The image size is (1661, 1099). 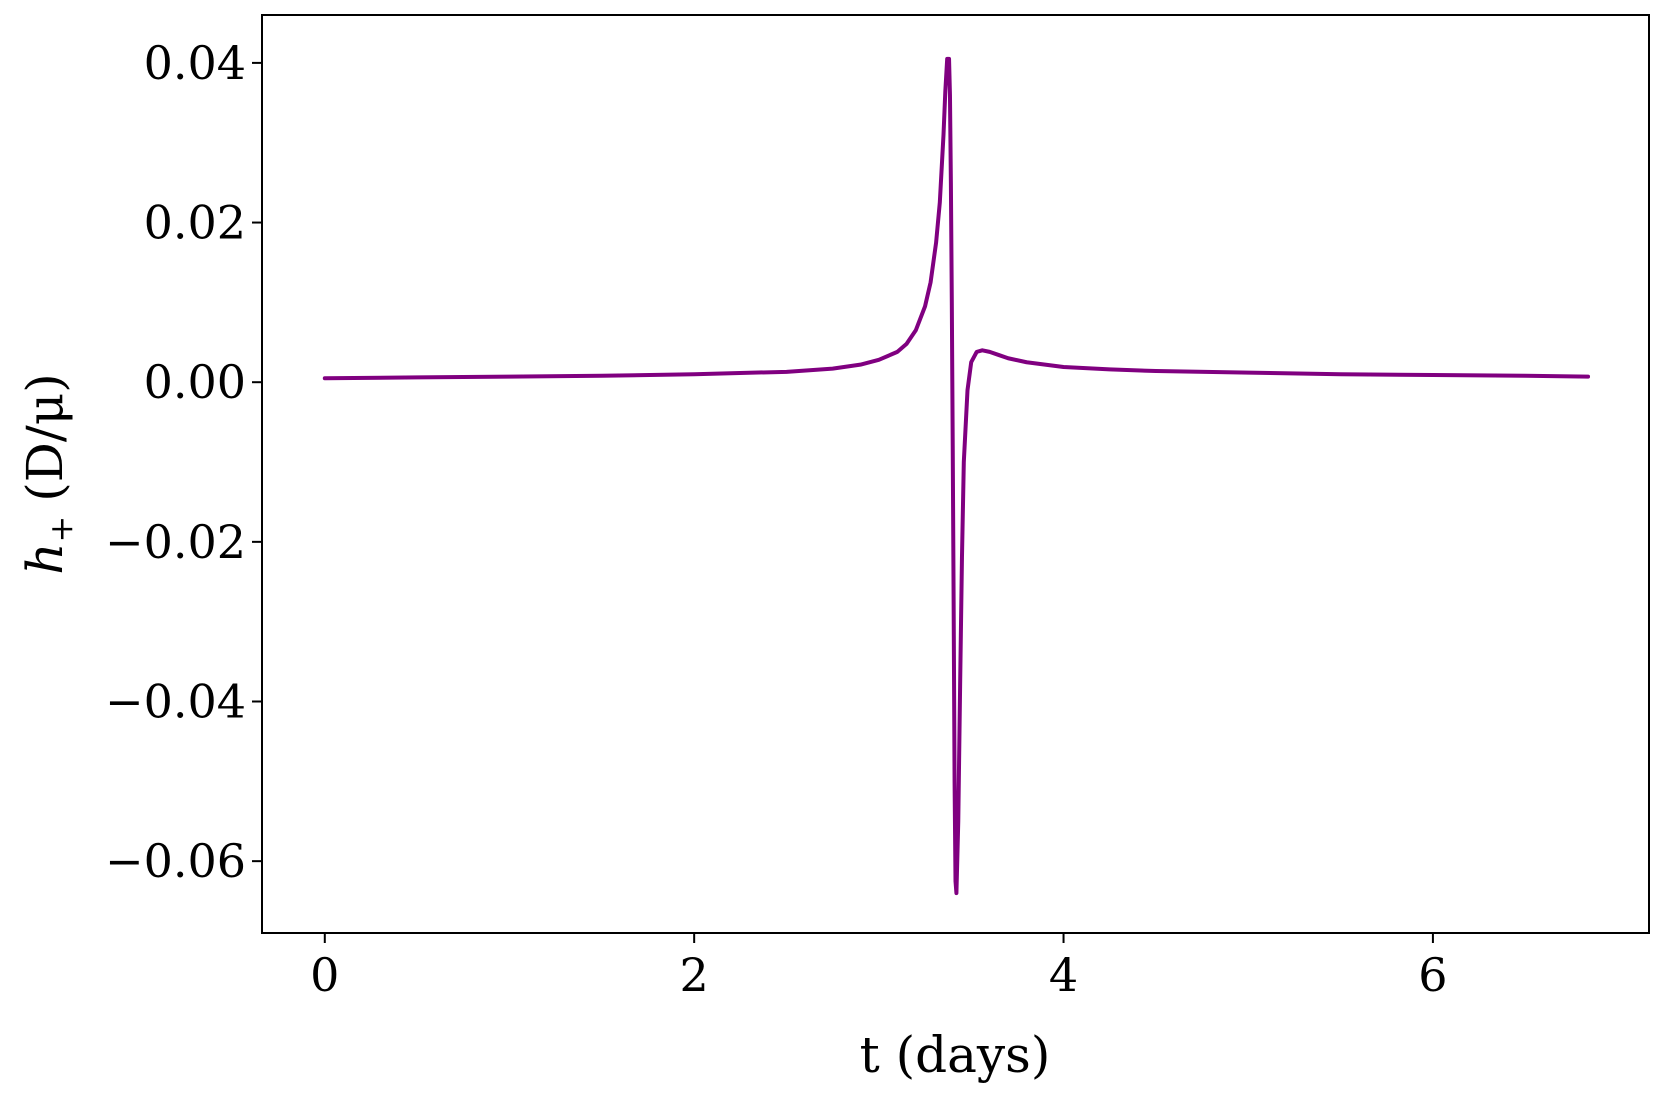 What do you see at coordinates (694, 975) in the screenshot?
I see `x-tick-label: 2` at bounding box center [694, 975].